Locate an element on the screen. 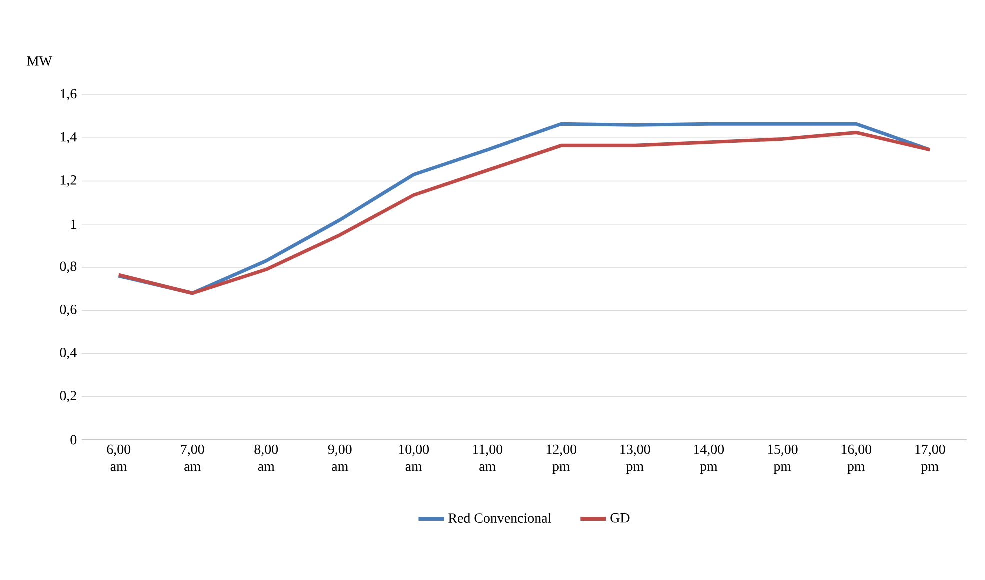 This screenshot has height=580, width=985. y-tick-label: 1,2 is located at coordinates (68, 181).